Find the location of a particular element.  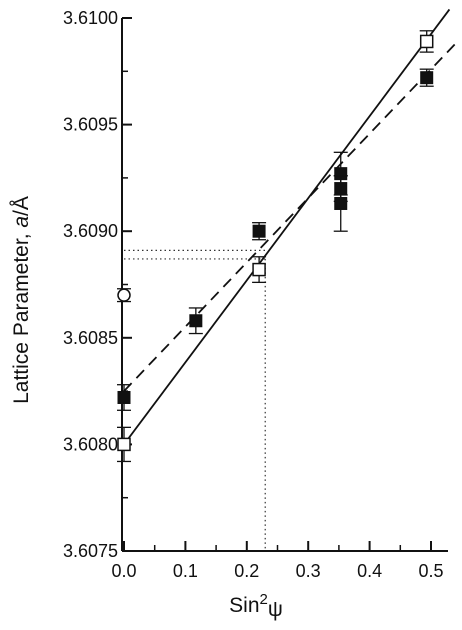

open-circle-point is located at coordinates (124, 295).